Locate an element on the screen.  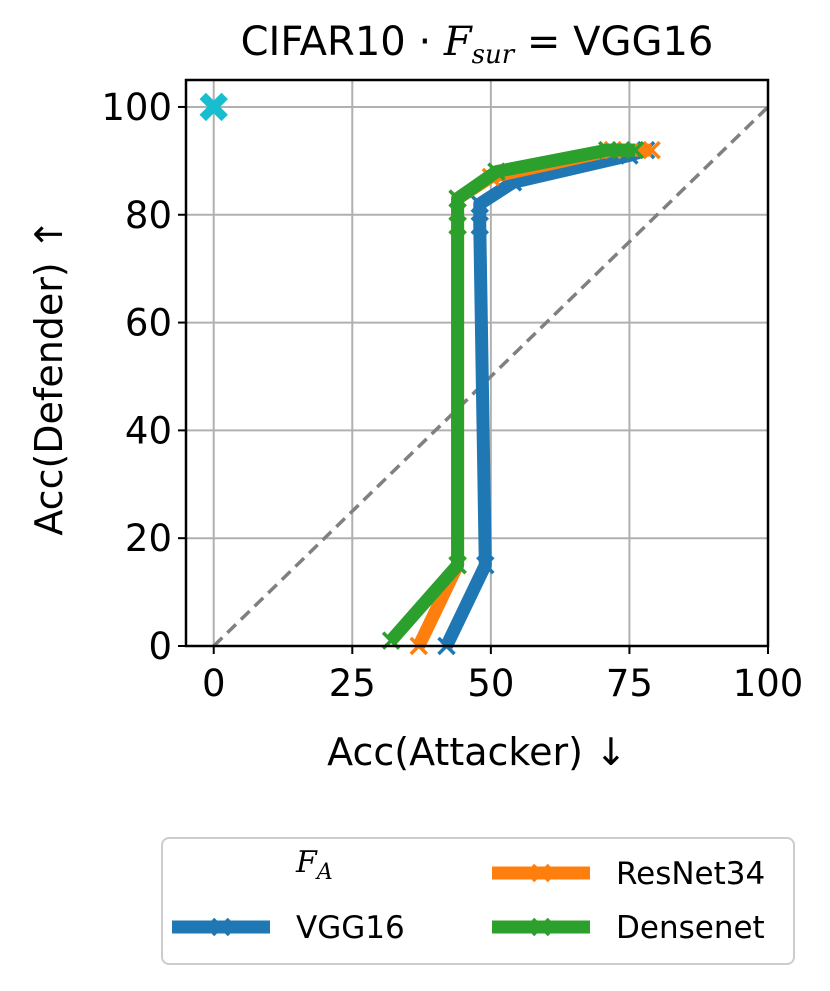
y-tick-label: 100 is located at coordinates (136, 107).